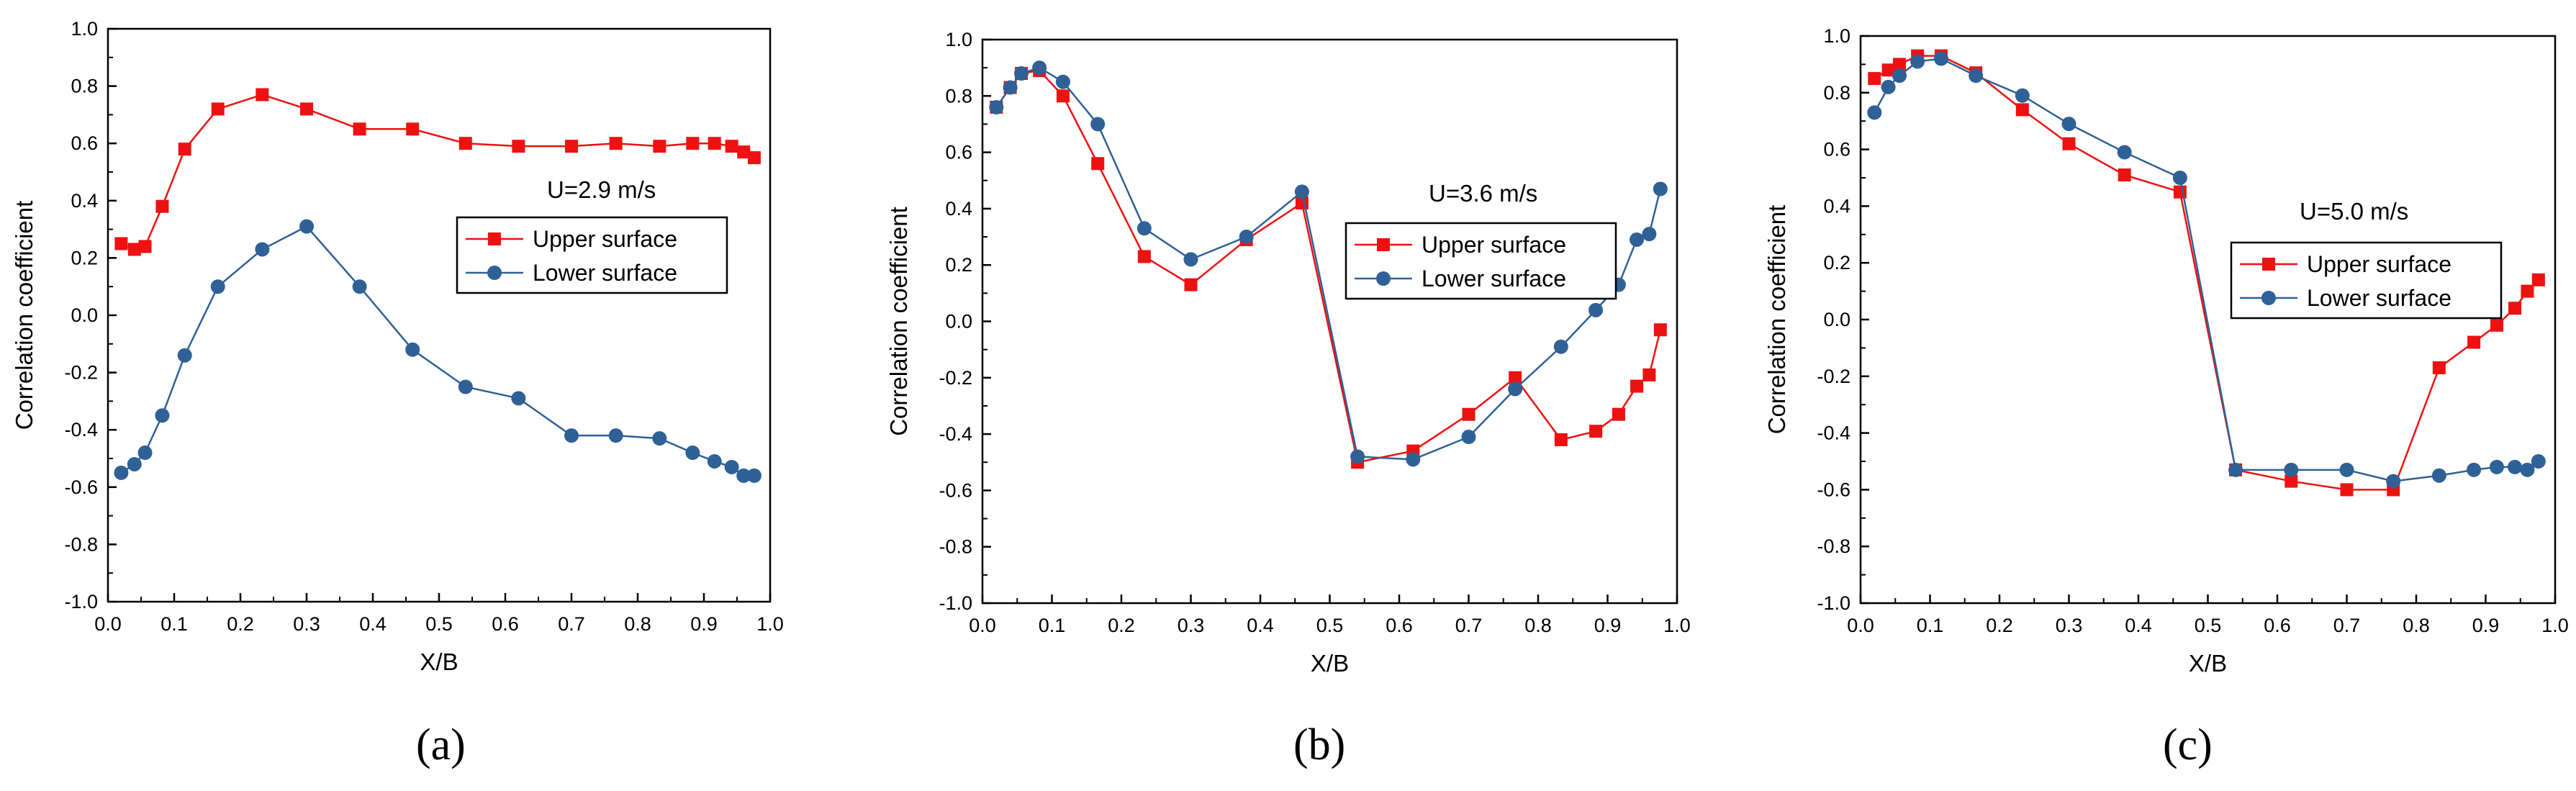 This screenshot has height=791, width=2576. What do you see at coordinates (1833, 489) in the screenshot?
I see `y-tick-label: -0.6` at bounding box center [1833, 489].